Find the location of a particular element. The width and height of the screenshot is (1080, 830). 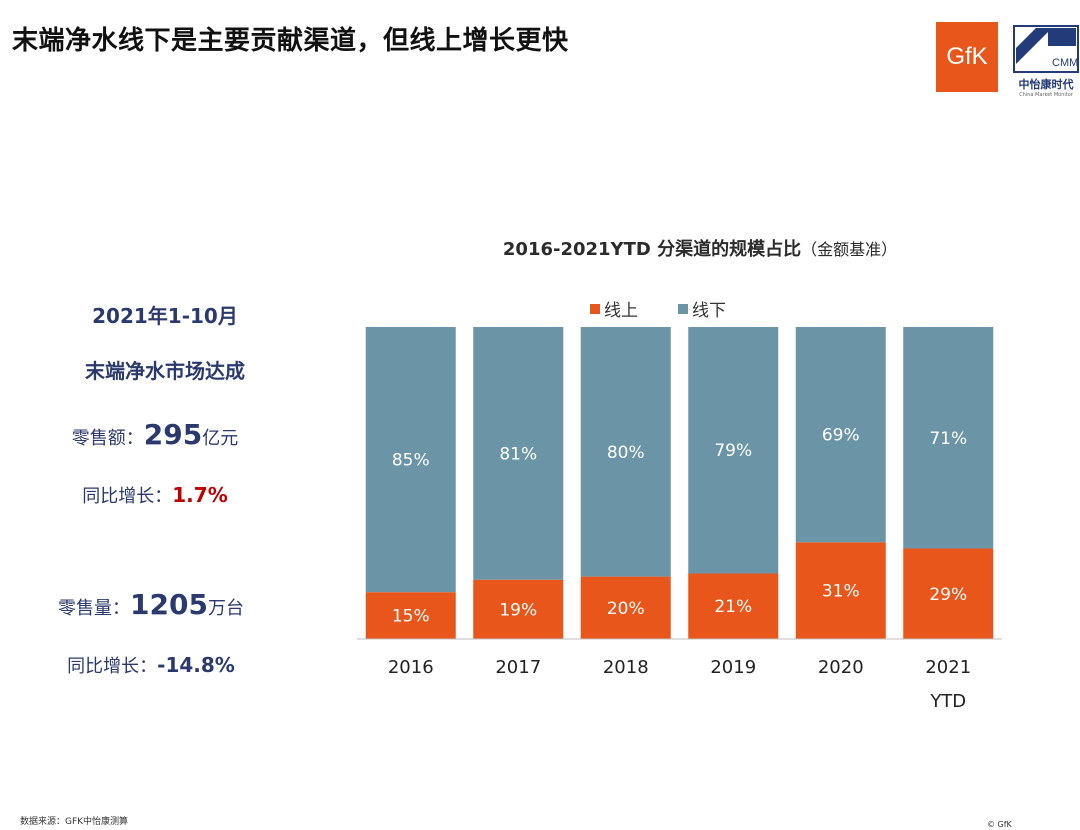

volume-unit: 万台 is located at coordinates (225, 608).